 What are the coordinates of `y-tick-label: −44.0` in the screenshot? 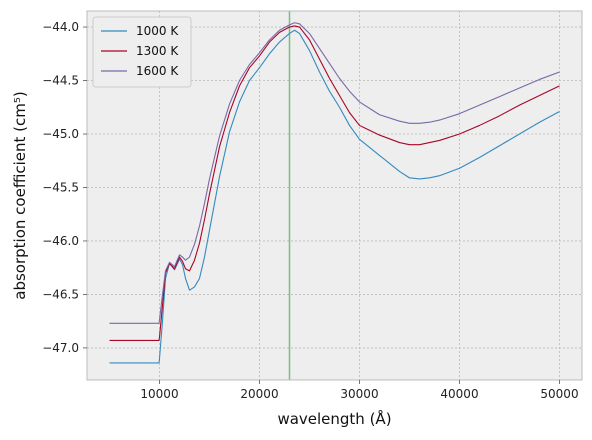 It's located at (60, 27).